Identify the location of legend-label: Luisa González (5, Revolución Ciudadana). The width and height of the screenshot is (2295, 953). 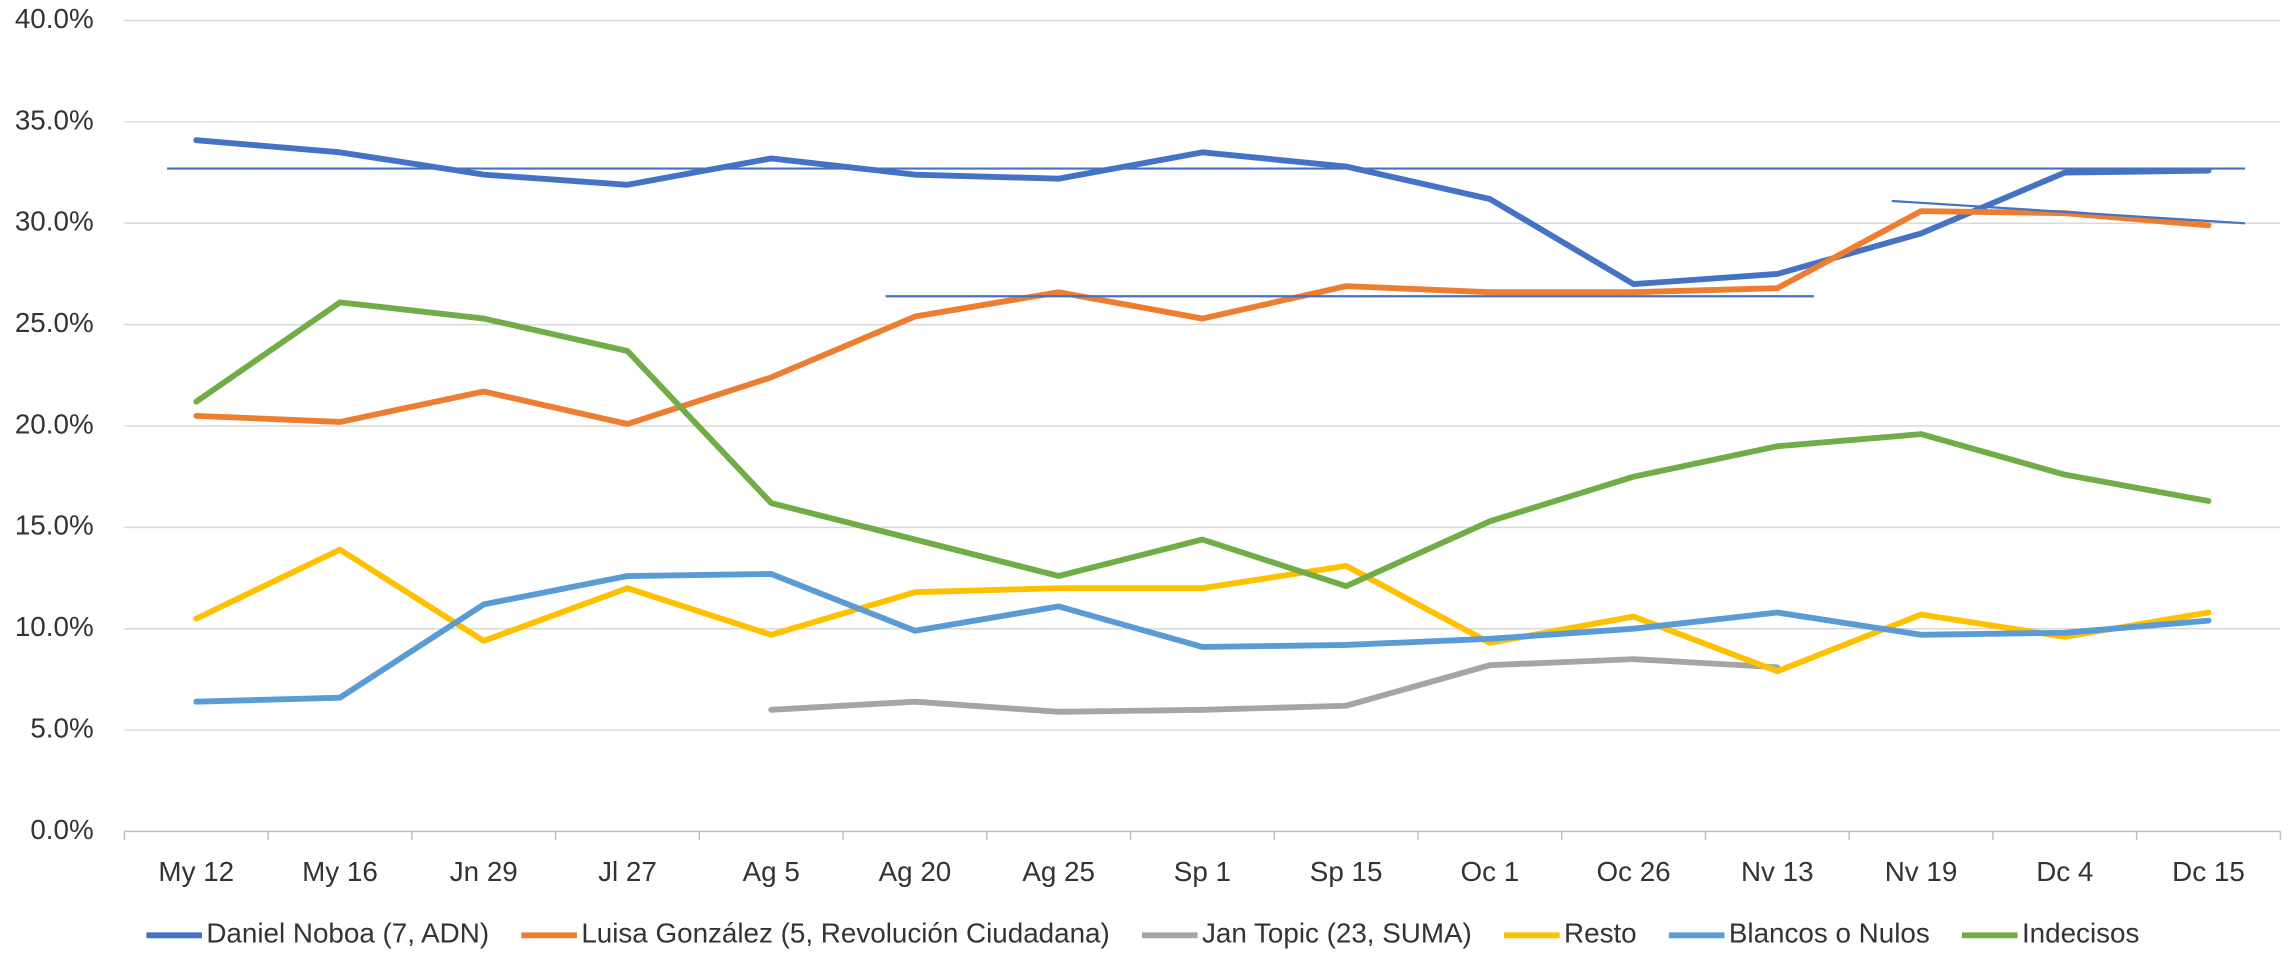
(845, 933).